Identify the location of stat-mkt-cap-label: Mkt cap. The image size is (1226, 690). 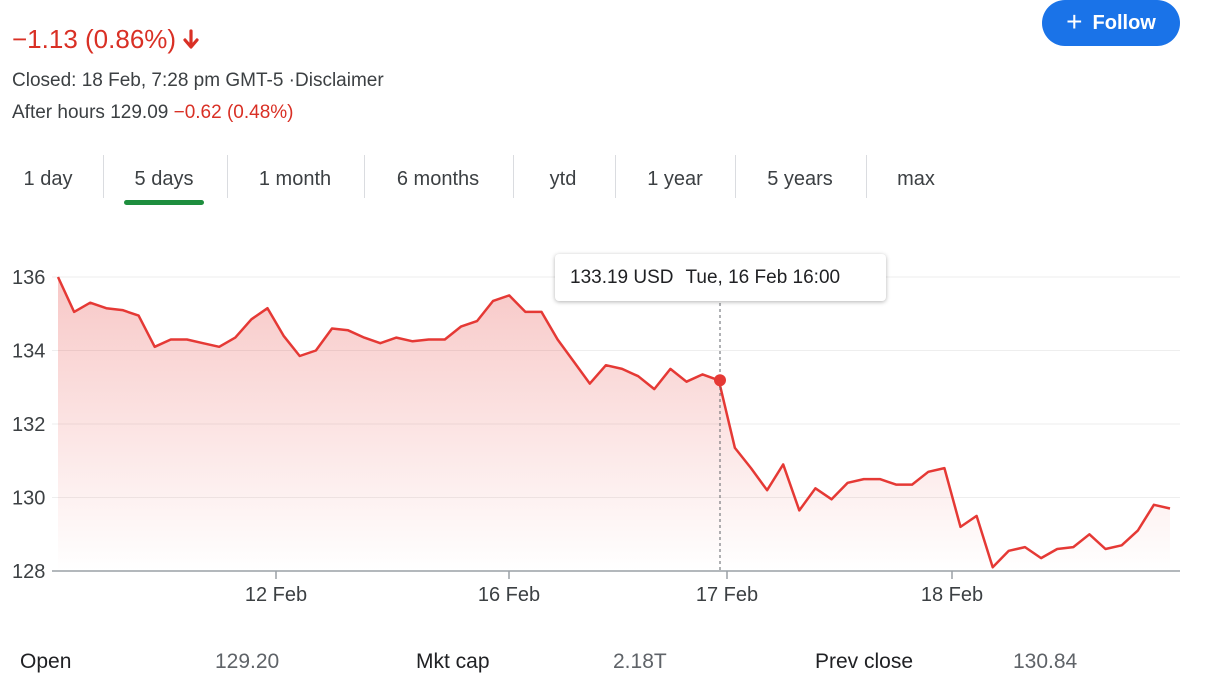
(453, 661).